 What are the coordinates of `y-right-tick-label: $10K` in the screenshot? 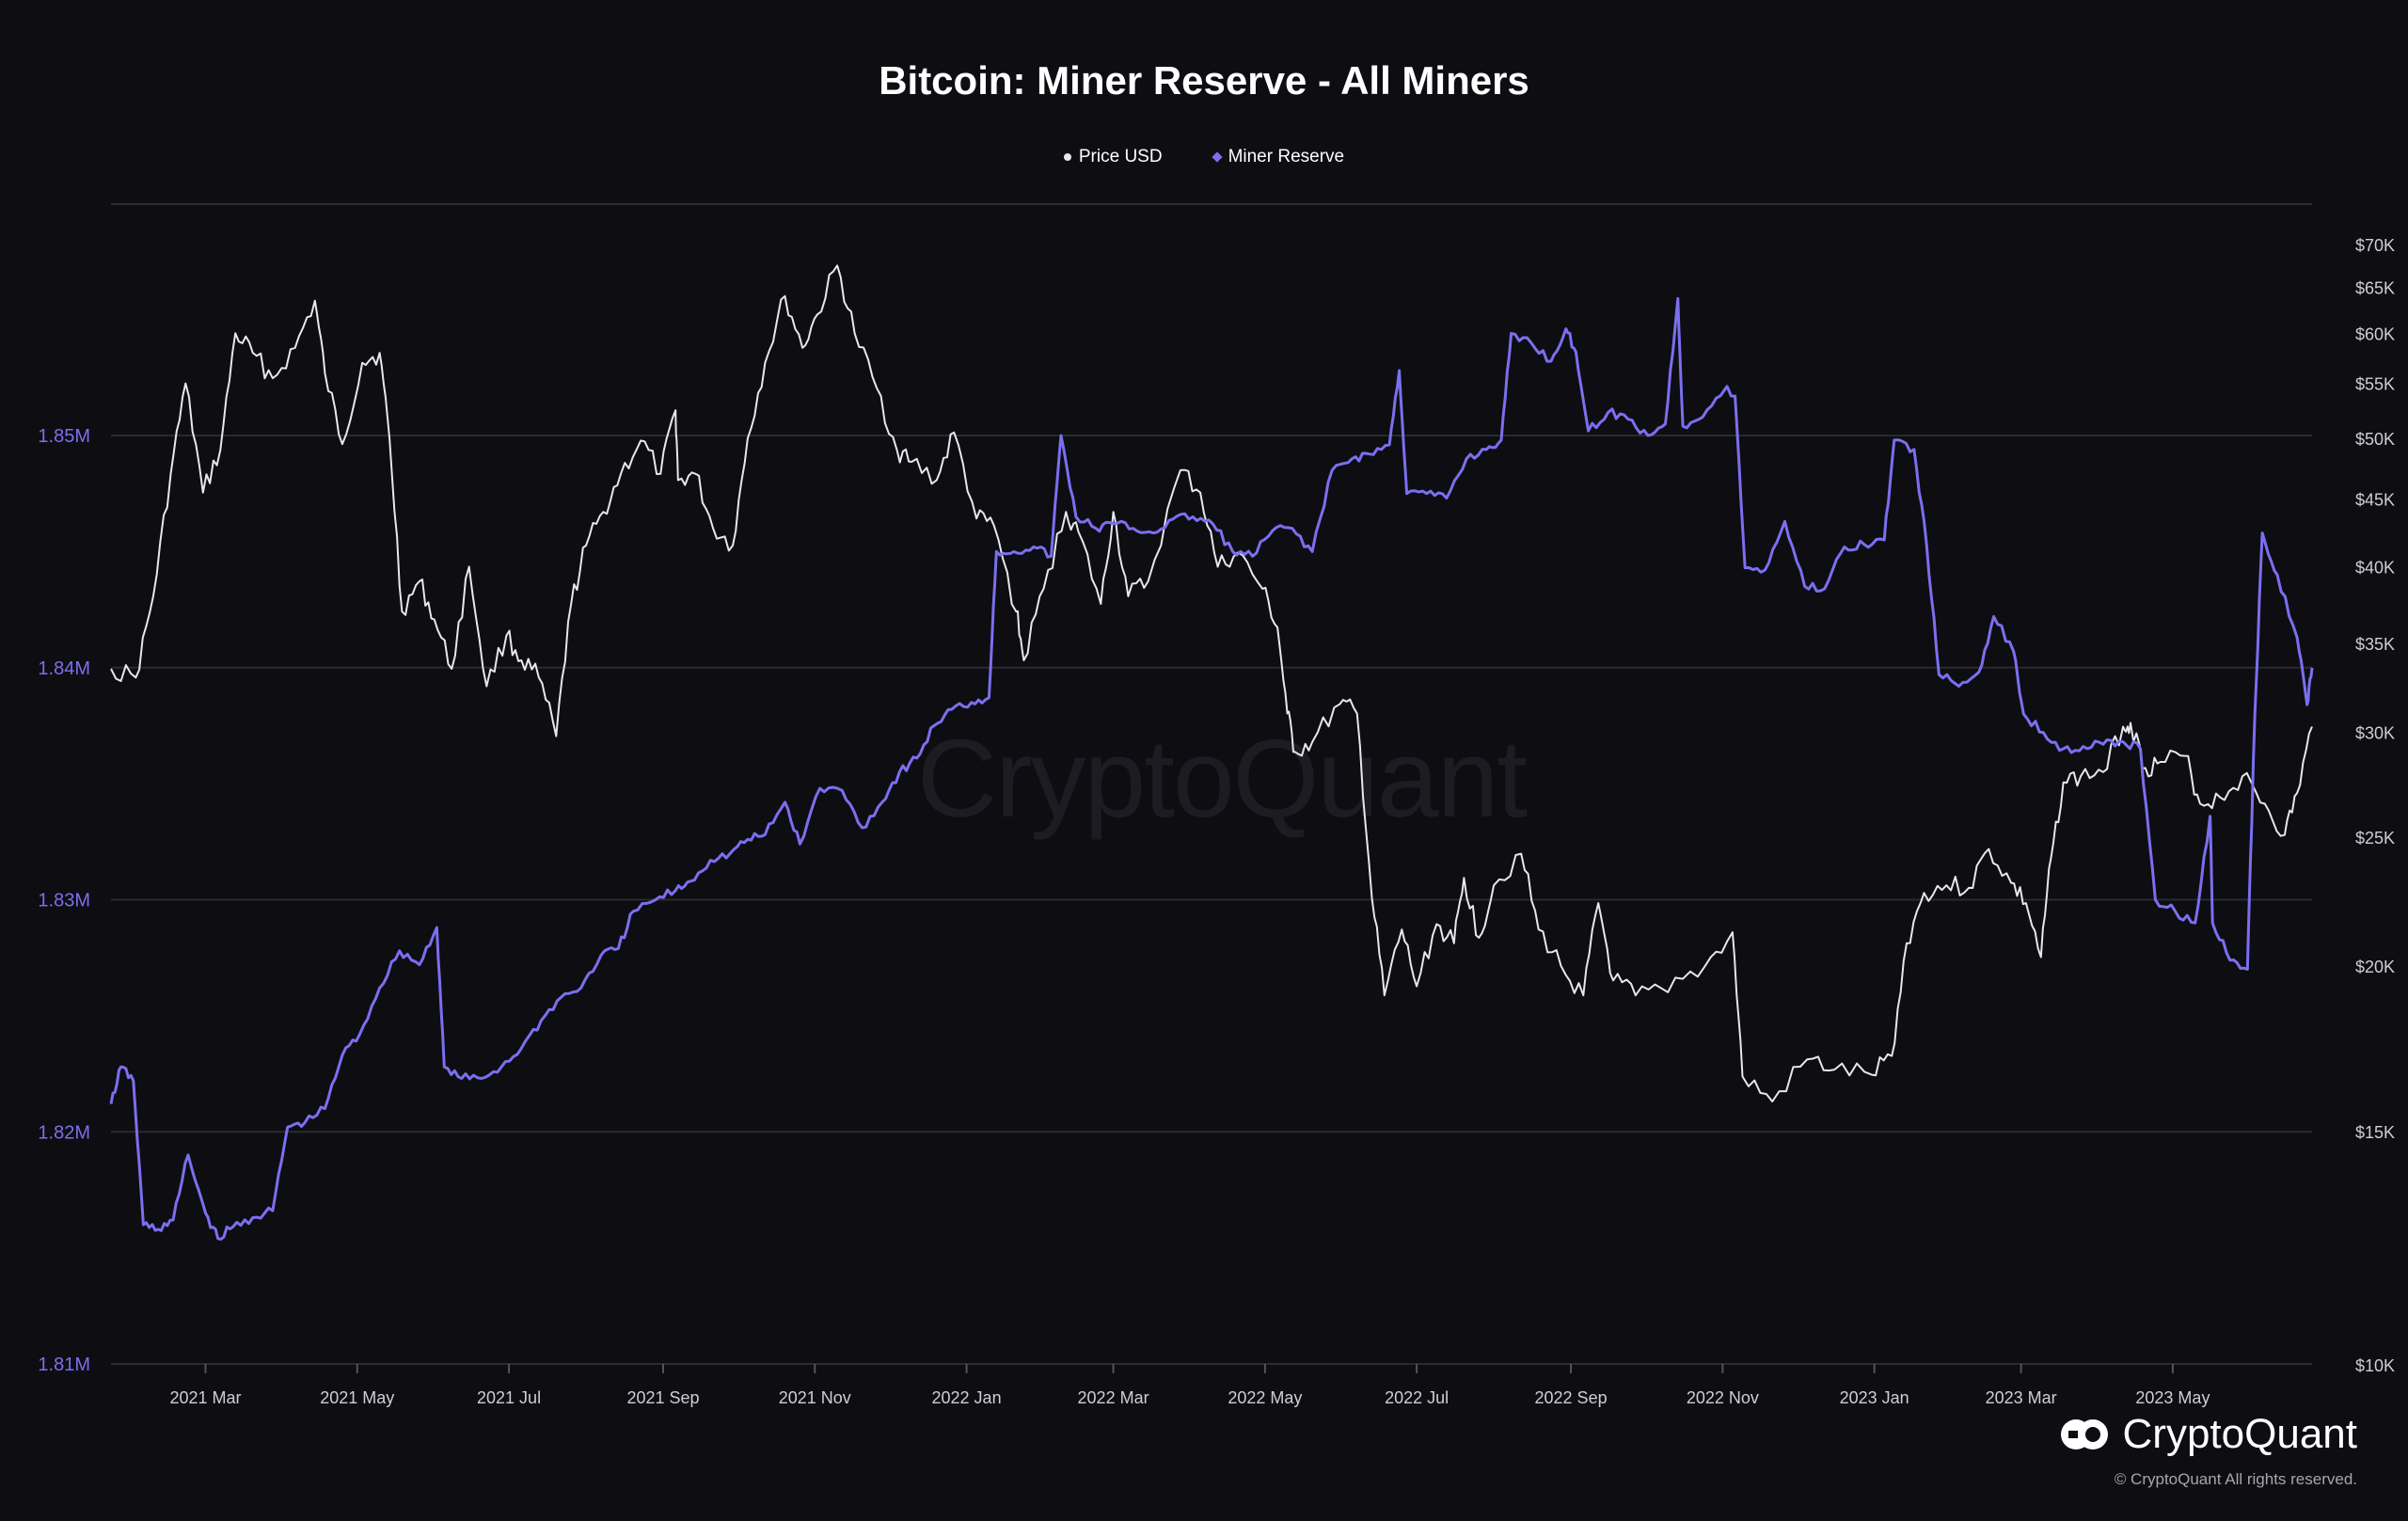 It's located at (2375, 1366).